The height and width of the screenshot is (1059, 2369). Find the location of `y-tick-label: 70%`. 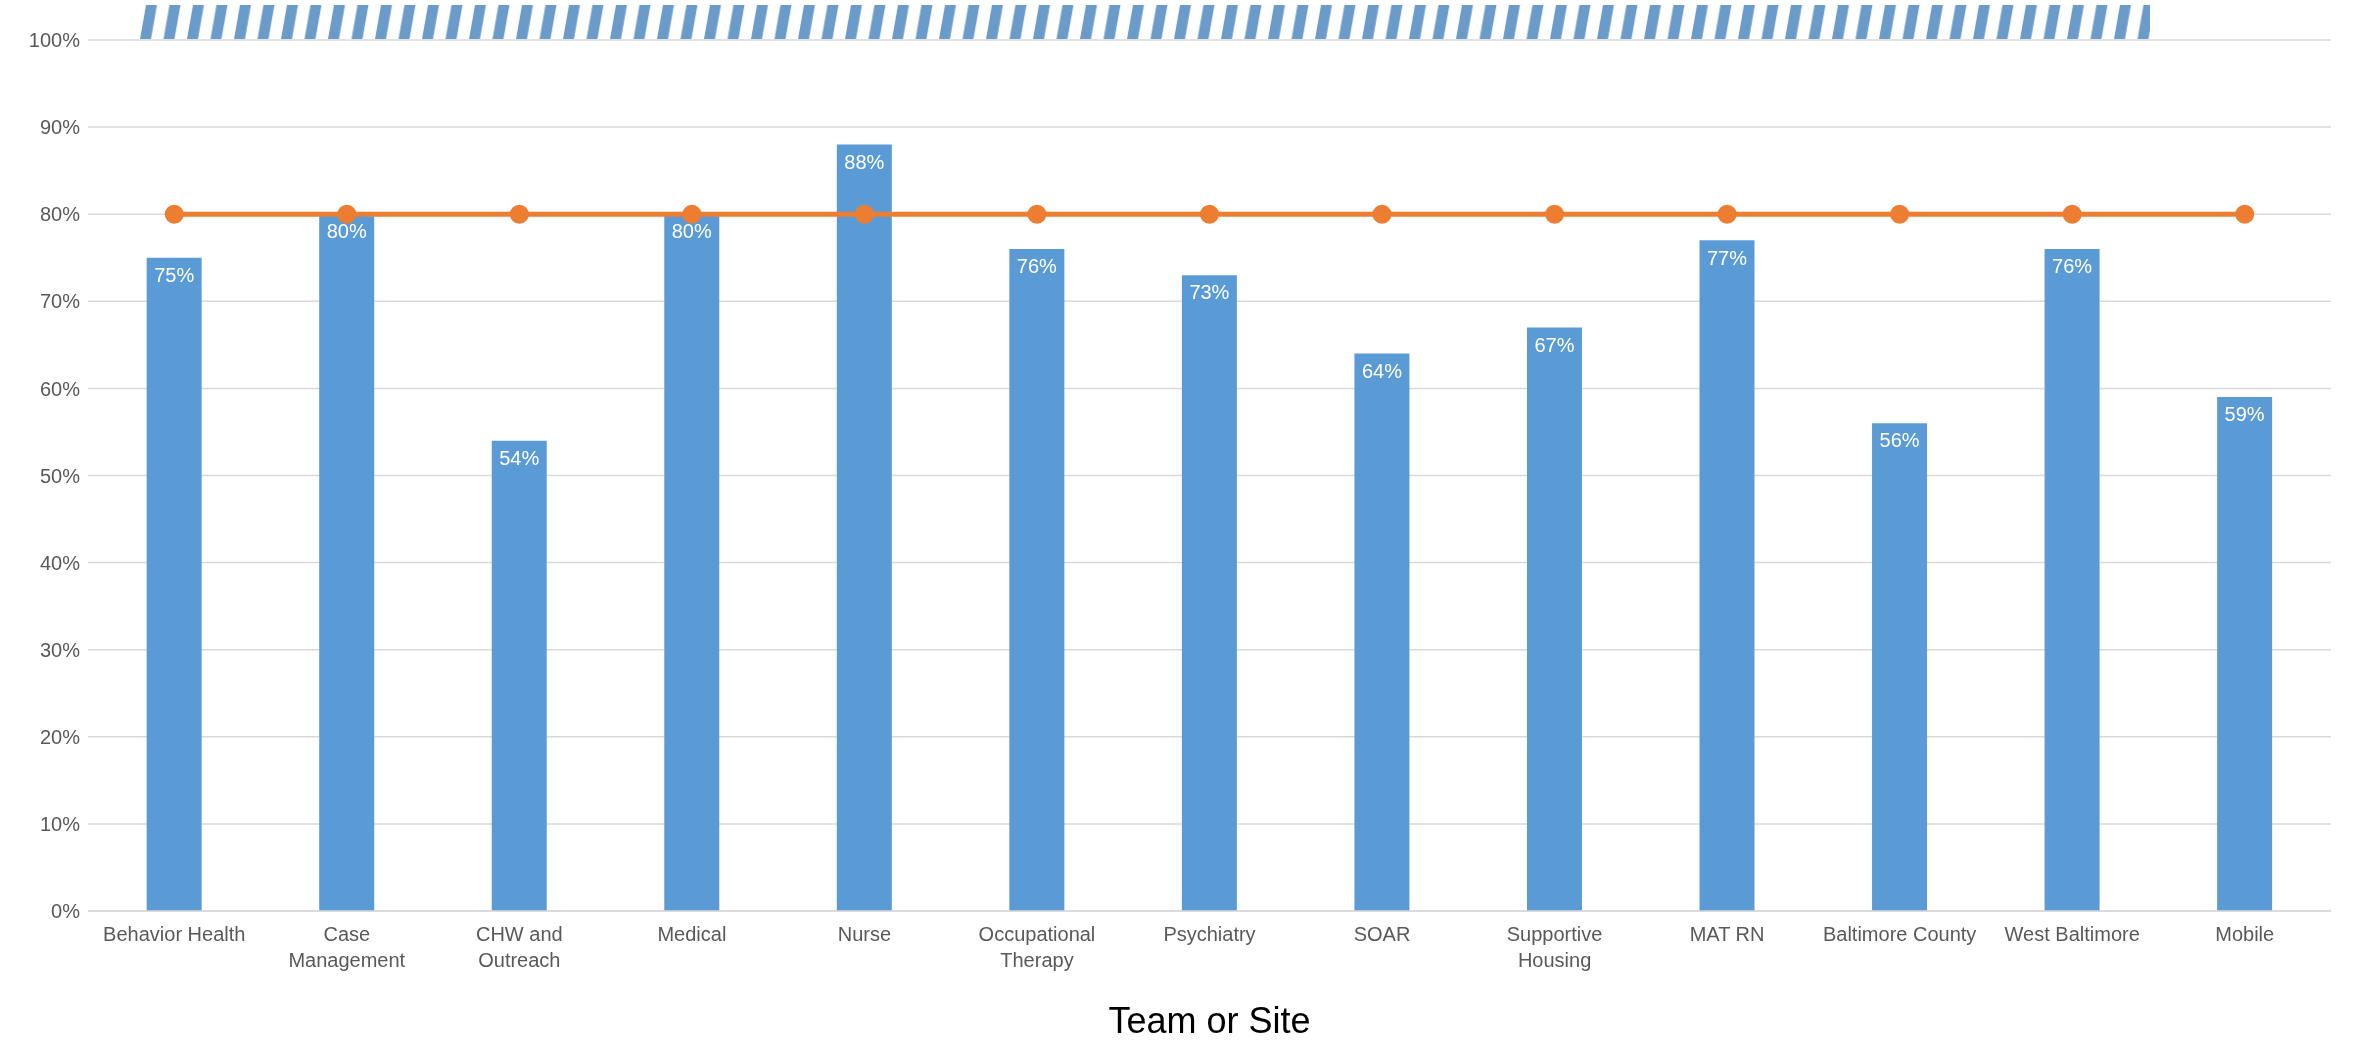

y-tick-label: 70% is located at coordinates (60, 301).